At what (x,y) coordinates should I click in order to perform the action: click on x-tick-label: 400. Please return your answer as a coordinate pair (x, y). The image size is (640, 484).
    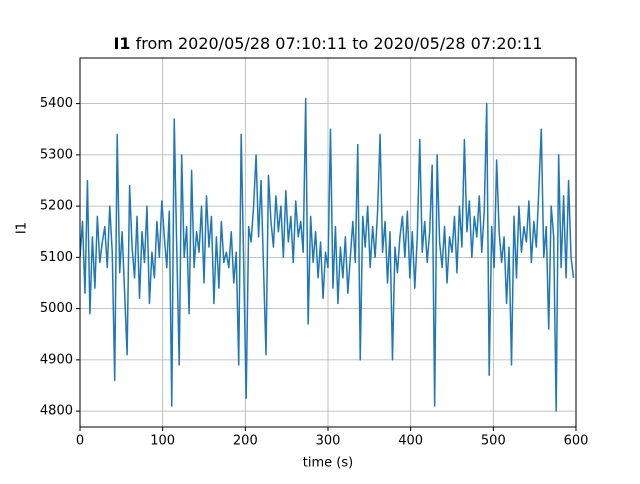
    Looking at the image, I should click on (410, 441).